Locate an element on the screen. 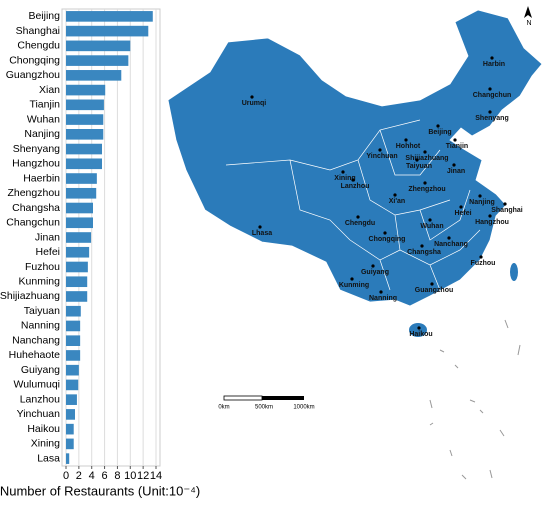 This screenshot has width=550, height=505. y-tick-label: Nanjing is located at coordinates (42, 134).